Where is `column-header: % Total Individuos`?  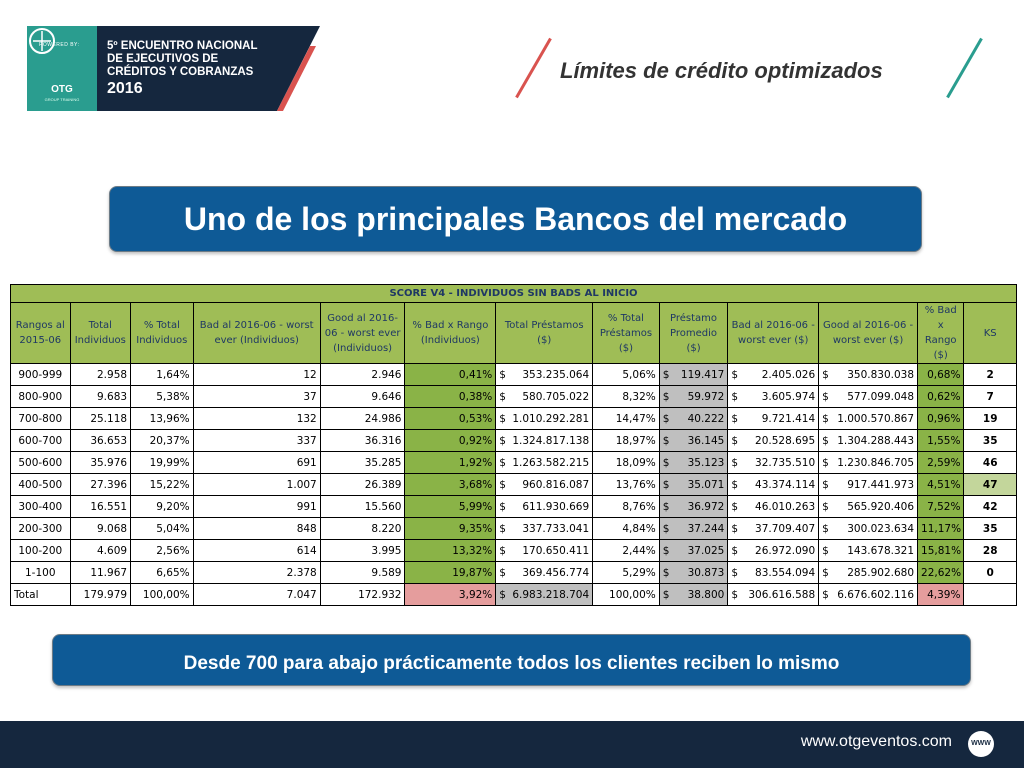
column-header: % Total Individuos is located at coordinates (162, 333).